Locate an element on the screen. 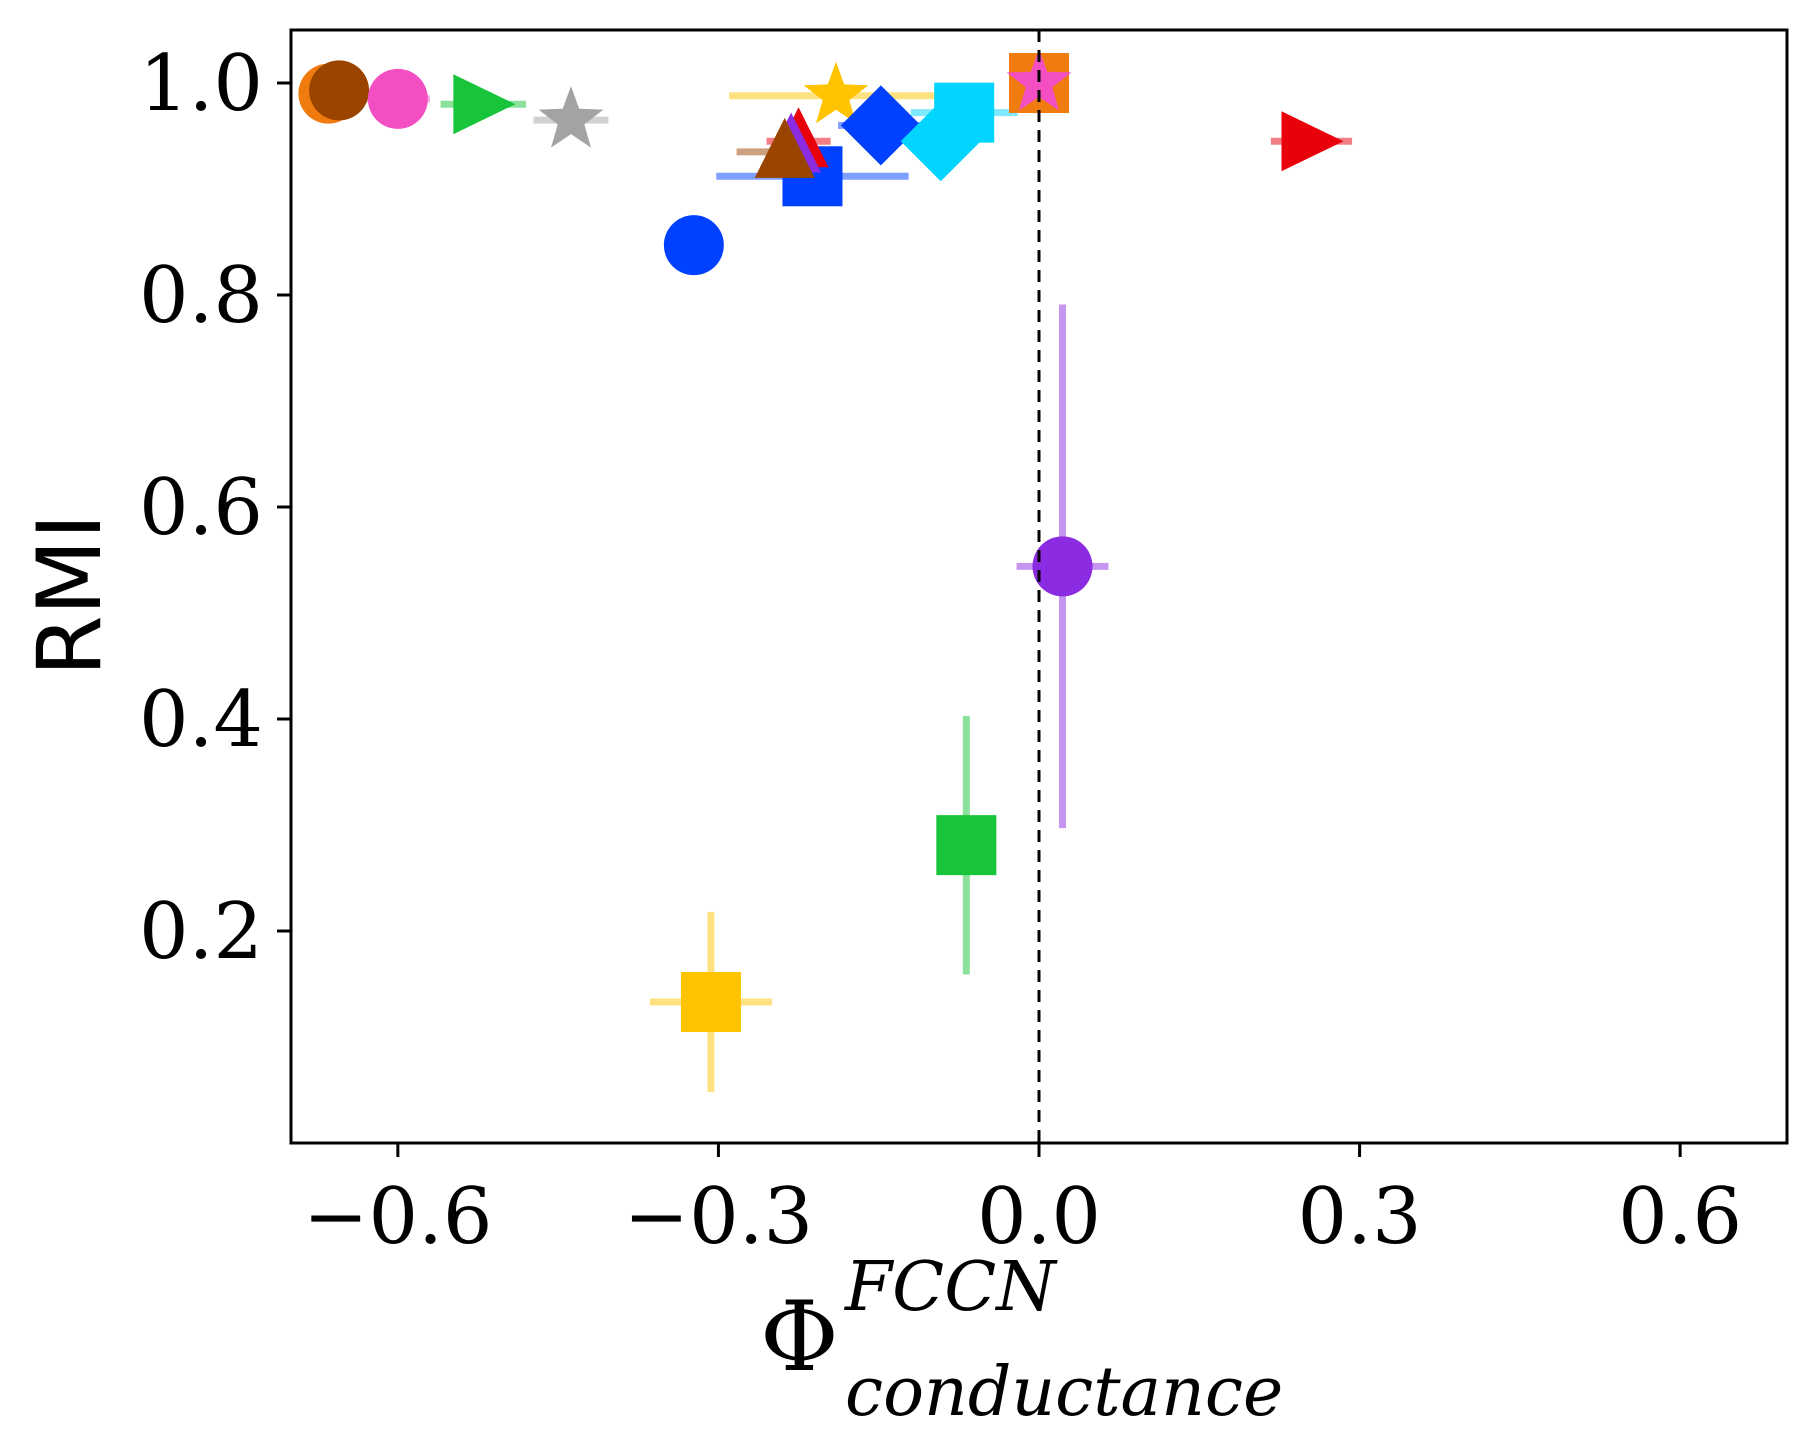  x-axis-label: Φ FCCN conductance is located at coordinates (1021, 1340).